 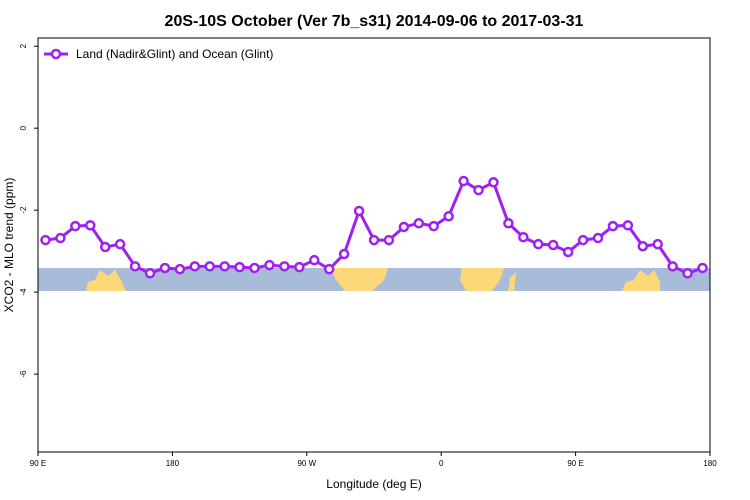 I want to click on y-tick-label: 2, so click(x=23, y=45).